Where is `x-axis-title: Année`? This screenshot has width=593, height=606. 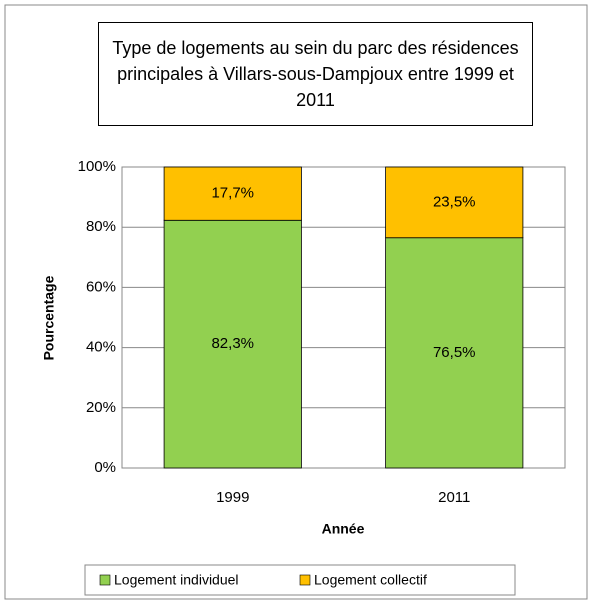
x-axis-title: Année is located at coordinates (343, 529).